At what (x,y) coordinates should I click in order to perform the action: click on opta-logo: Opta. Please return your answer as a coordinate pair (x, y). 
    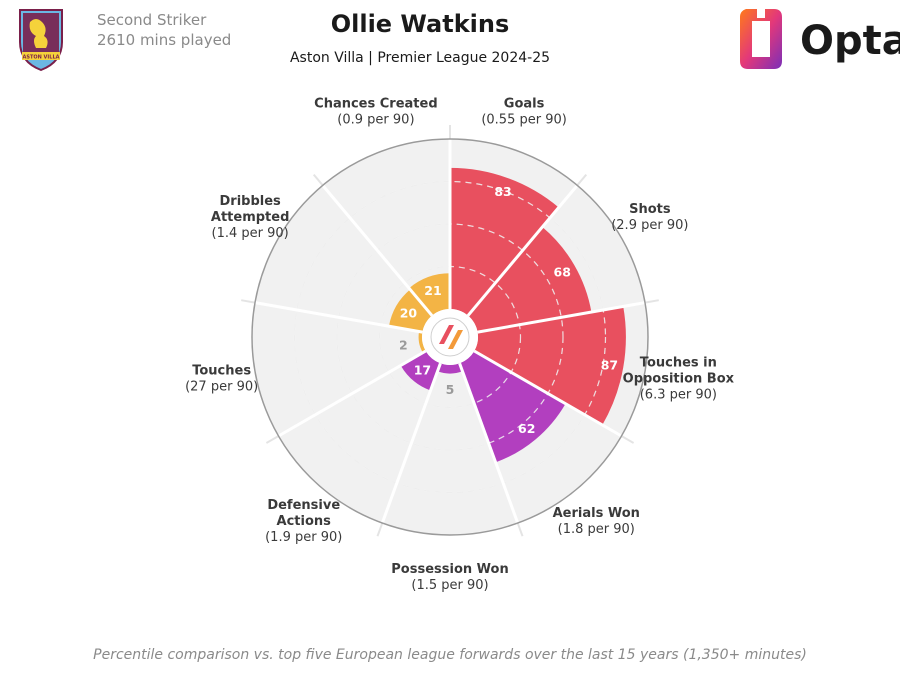
    Looking at the image, I should click on (820, 36).